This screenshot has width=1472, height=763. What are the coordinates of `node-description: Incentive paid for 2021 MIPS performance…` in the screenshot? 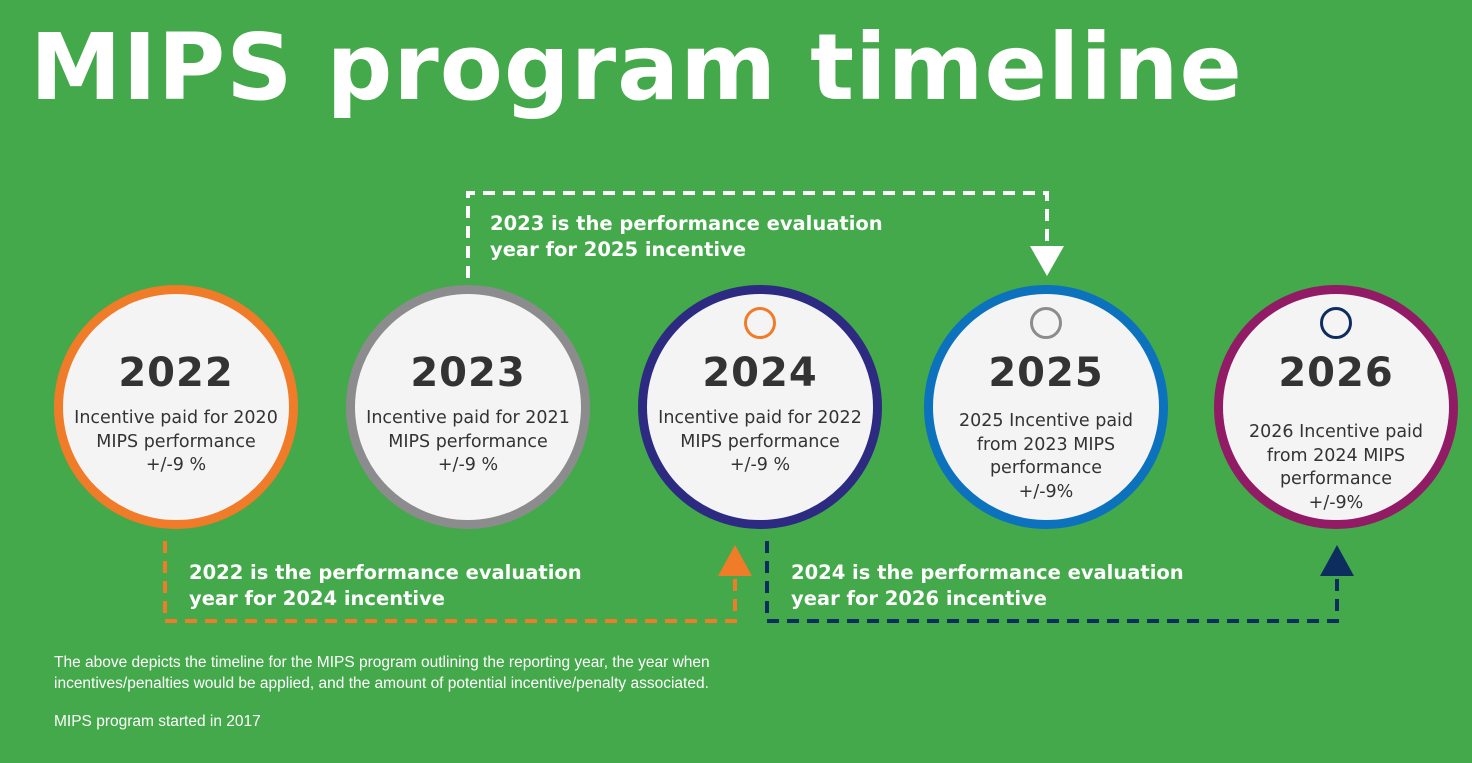 It's located at (468, 441).